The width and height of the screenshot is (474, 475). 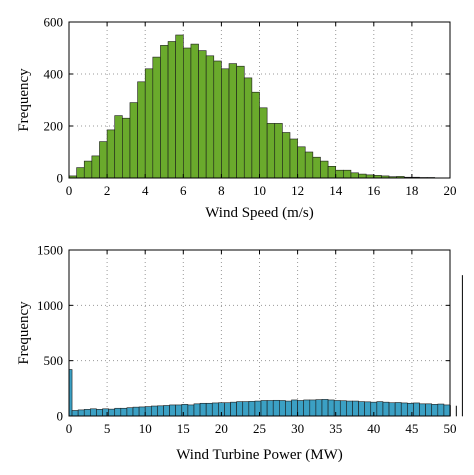 I want to click on y-tick-label: 500, so click(x=54, y=360).